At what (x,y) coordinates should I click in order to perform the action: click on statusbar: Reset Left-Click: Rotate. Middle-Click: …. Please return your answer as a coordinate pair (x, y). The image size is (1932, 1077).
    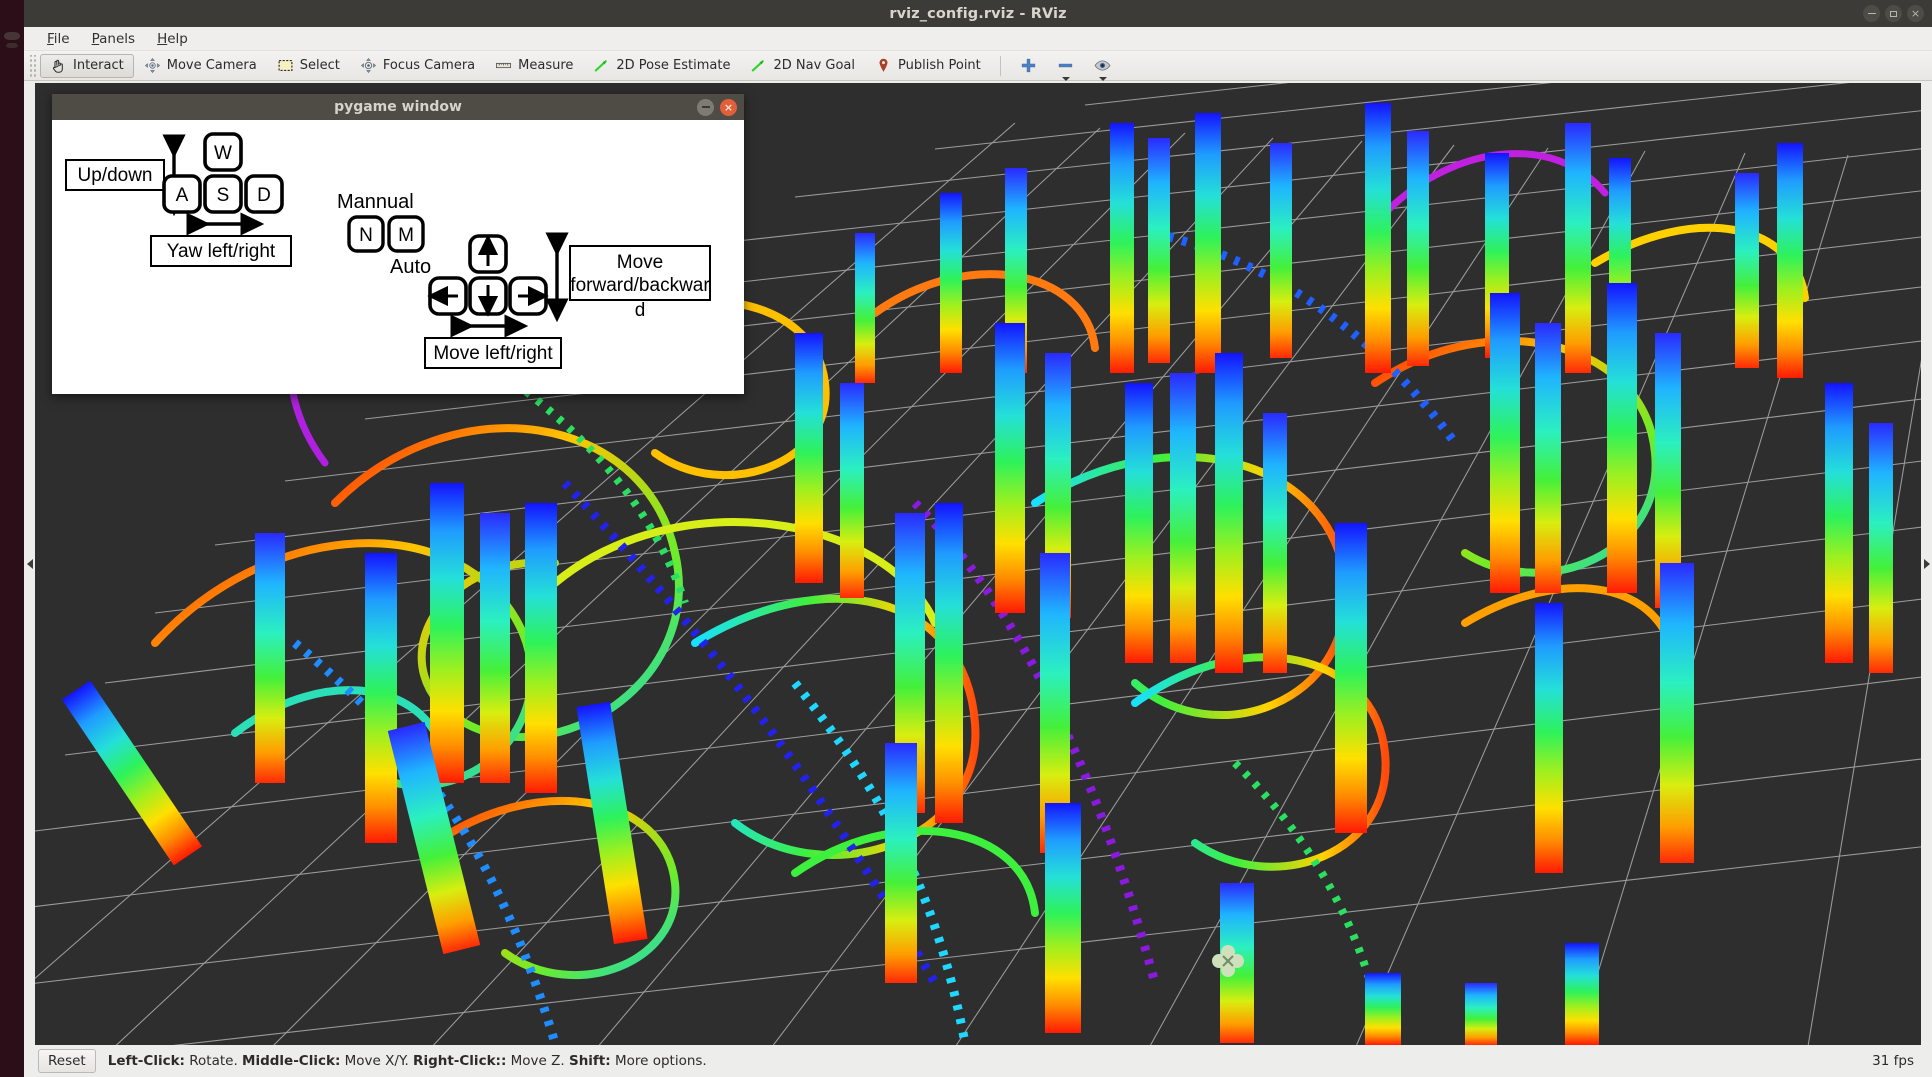
    Looking at the image, I should click on (978, 1061).